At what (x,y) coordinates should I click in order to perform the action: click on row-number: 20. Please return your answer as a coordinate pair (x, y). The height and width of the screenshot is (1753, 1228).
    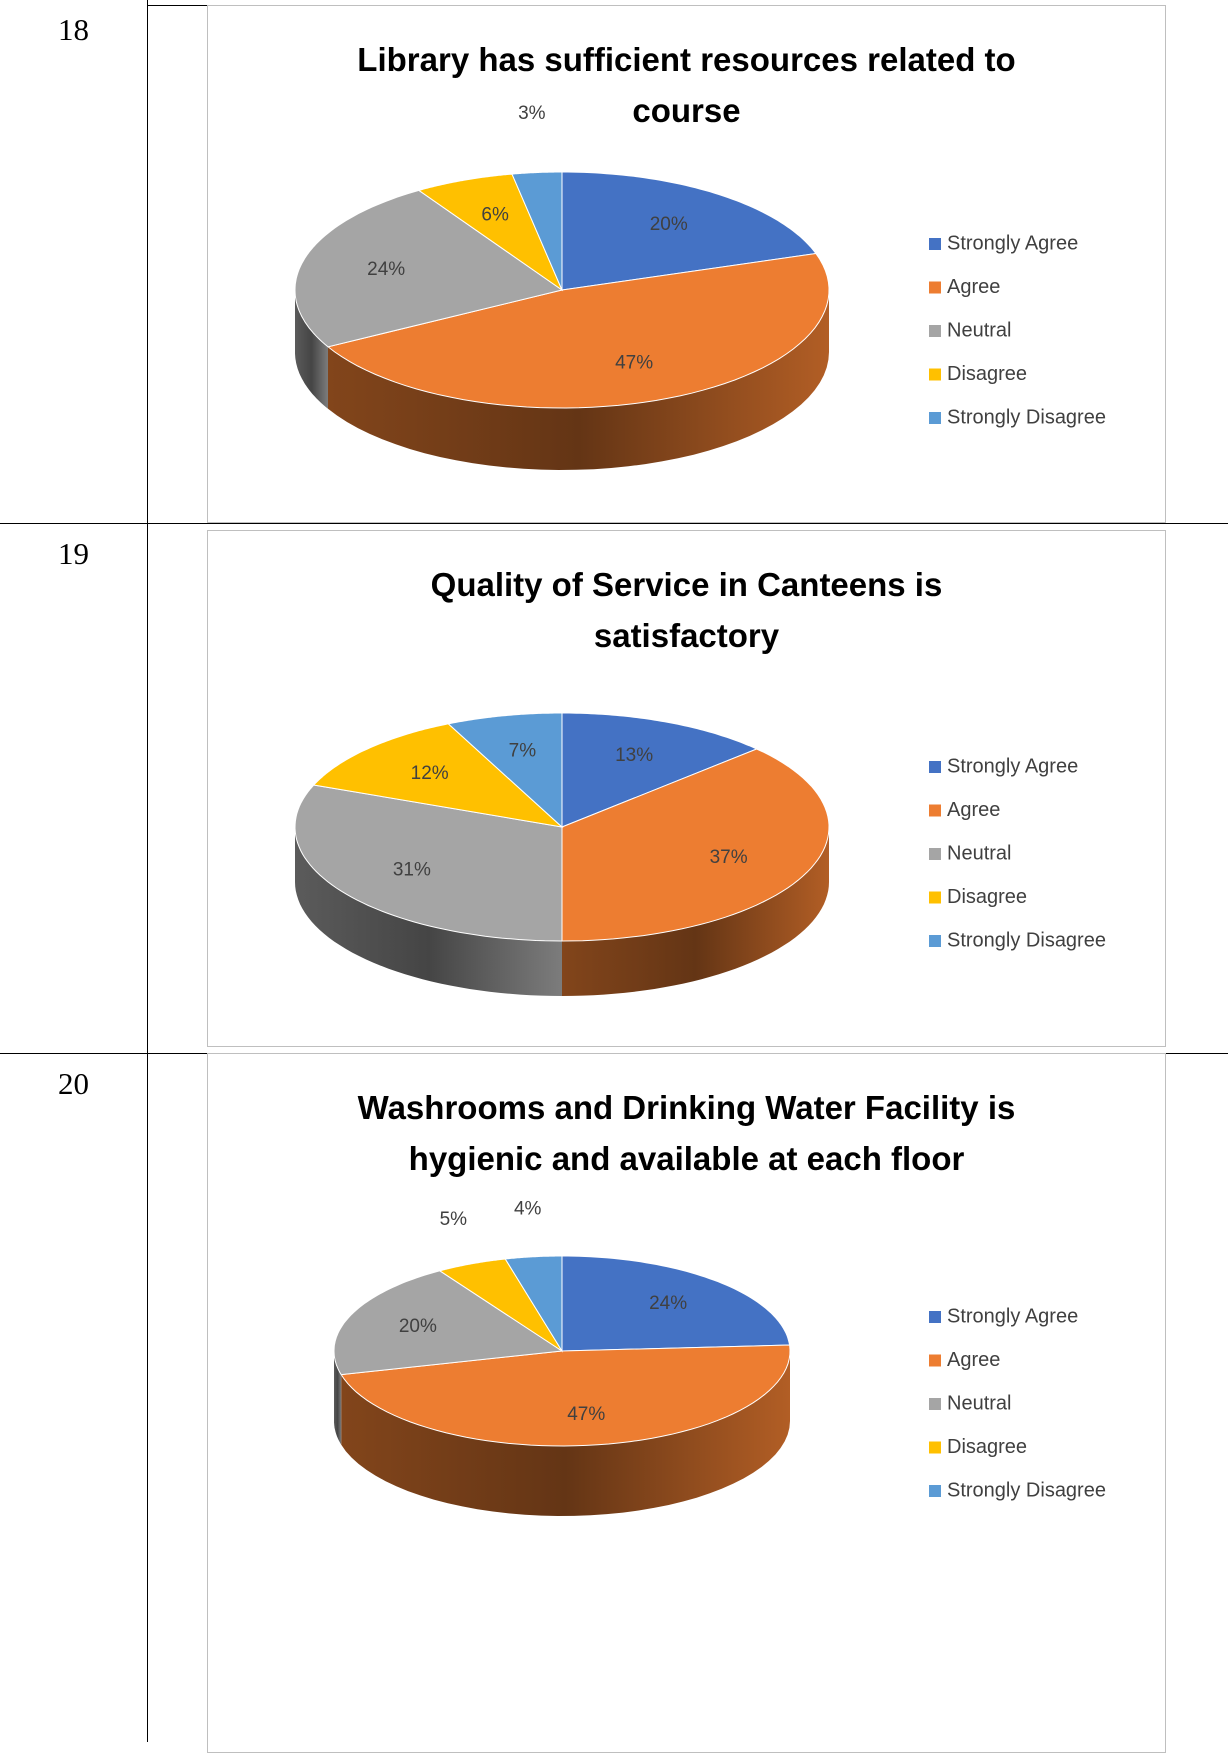
    Looking at the image, I should click on (73, 1083).